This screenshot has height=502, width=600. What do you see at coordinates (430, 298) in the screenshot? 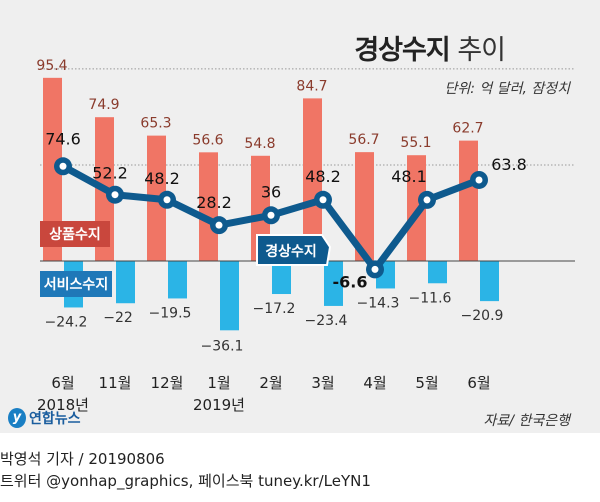
I see `services-value-label: −11.6` at bounding box center [430, 298].